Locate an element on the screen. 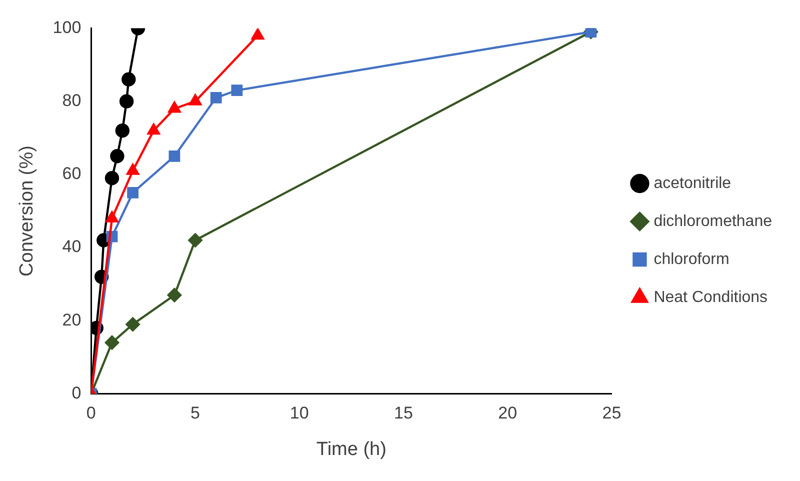 Image resolution: width=800 pixels, height=481 pixels. x-tick-label: 10 is located at coordinates (299, 413).